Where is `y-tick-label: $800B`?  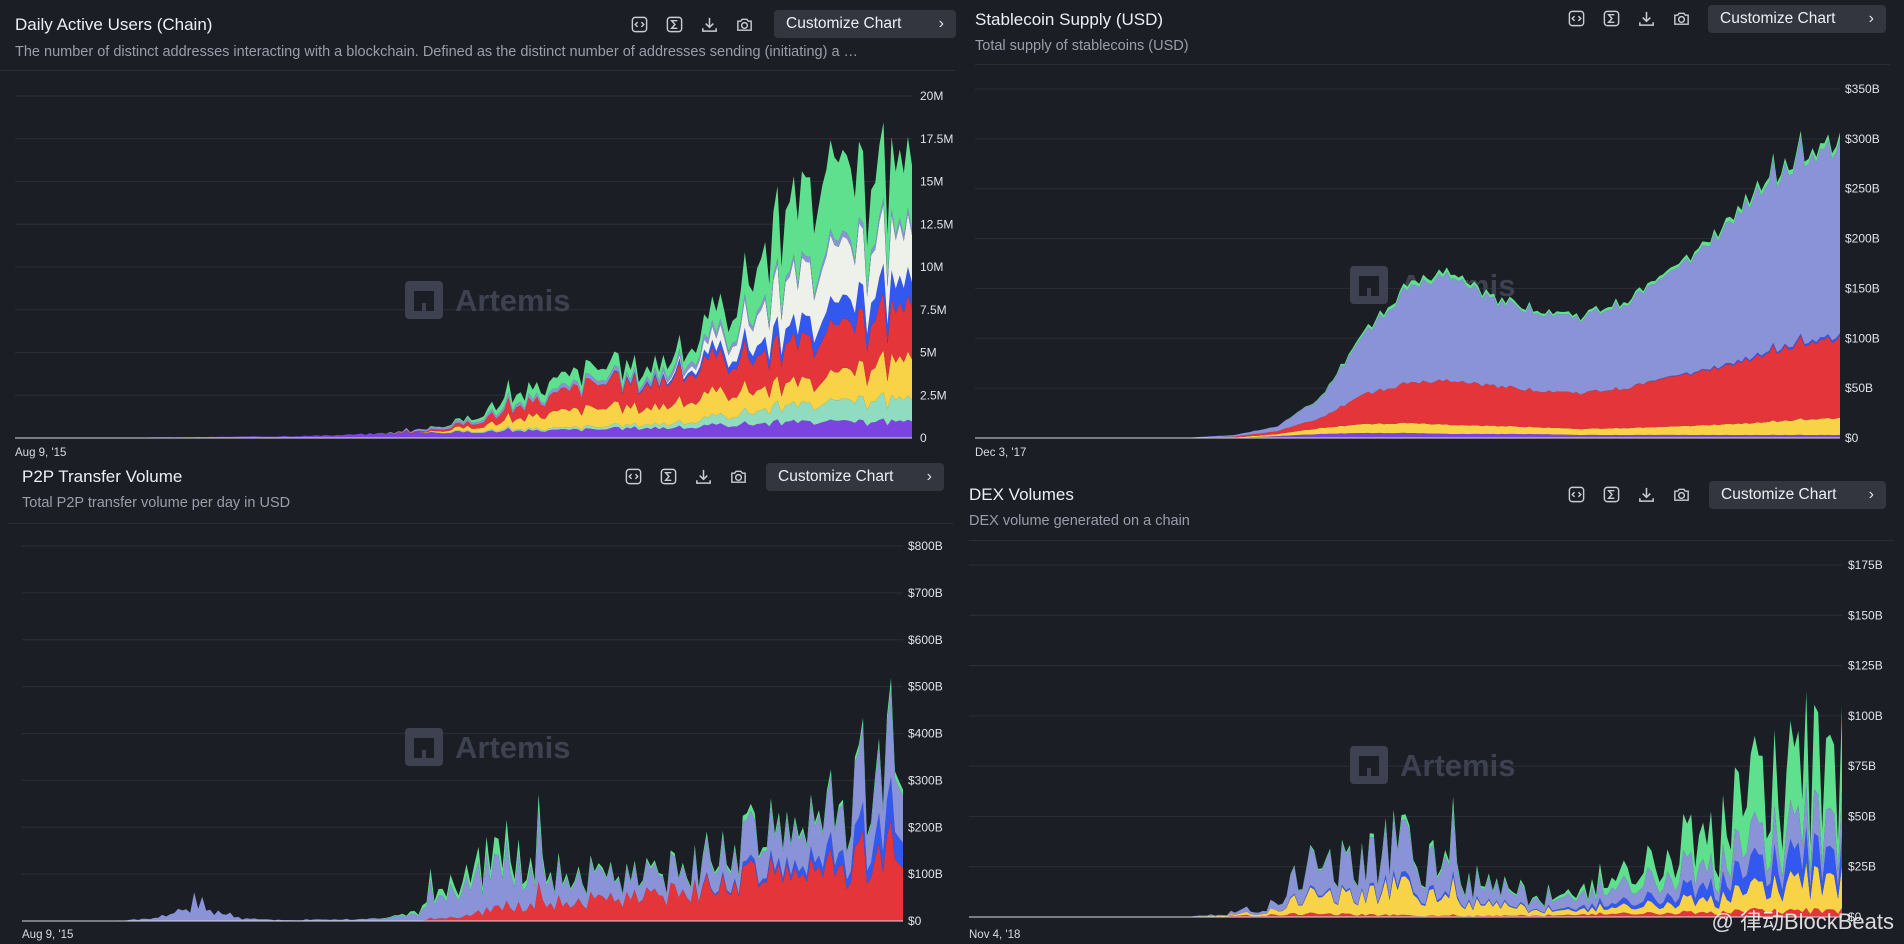
y-tick-label: $800B is located at coordinates (925, 546).